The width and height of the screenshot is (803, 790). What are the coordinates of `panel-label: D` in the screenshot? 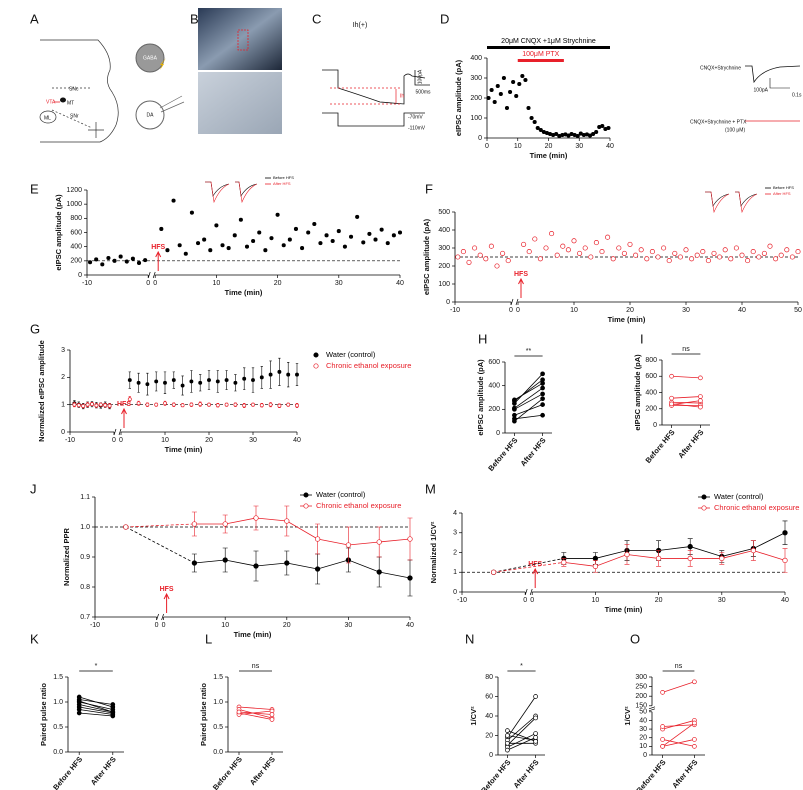 It's located at (444, 18).